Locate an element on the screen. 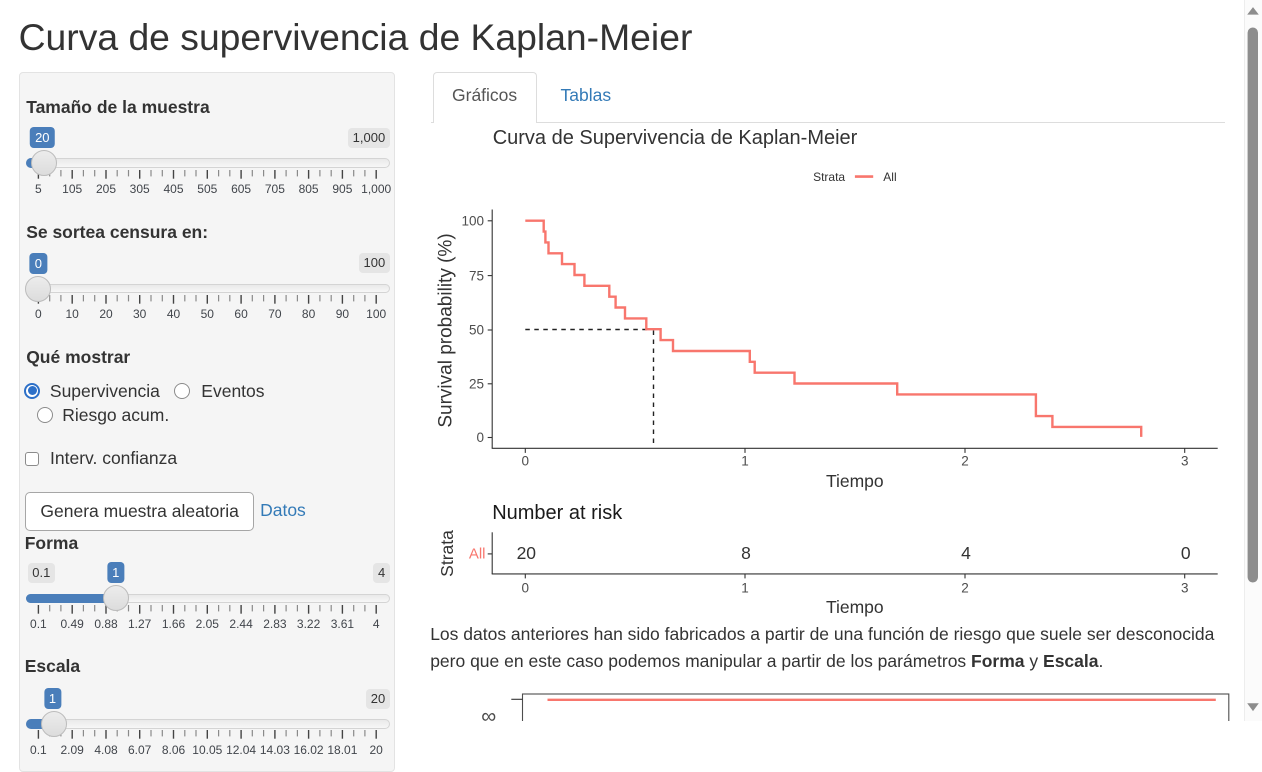  svg-text: 20 is located at coordinates (527, 553).